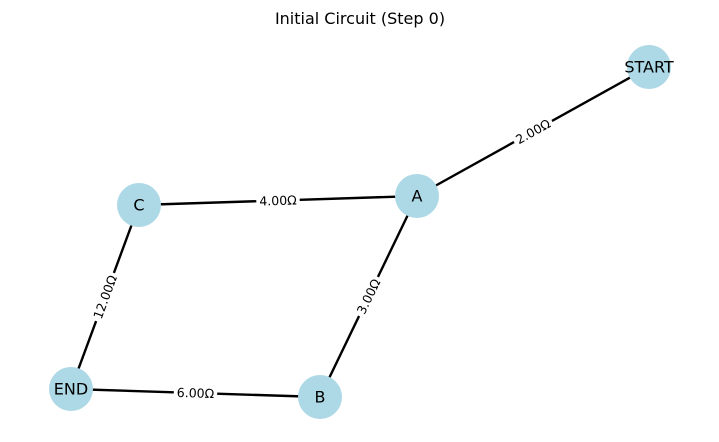 The height and width of the screenshot is (442, 719). I want to click on node-start: START, so click(649, 67).